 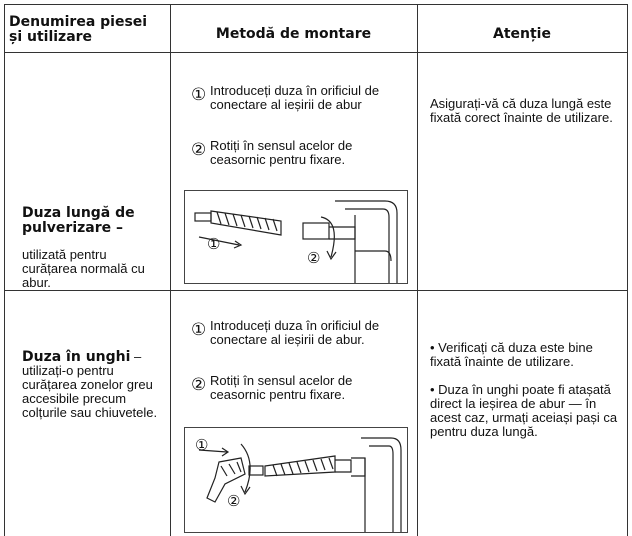 I want to click on part-name: Duza lungă de pulverizare –, so click(x=78, y=220).